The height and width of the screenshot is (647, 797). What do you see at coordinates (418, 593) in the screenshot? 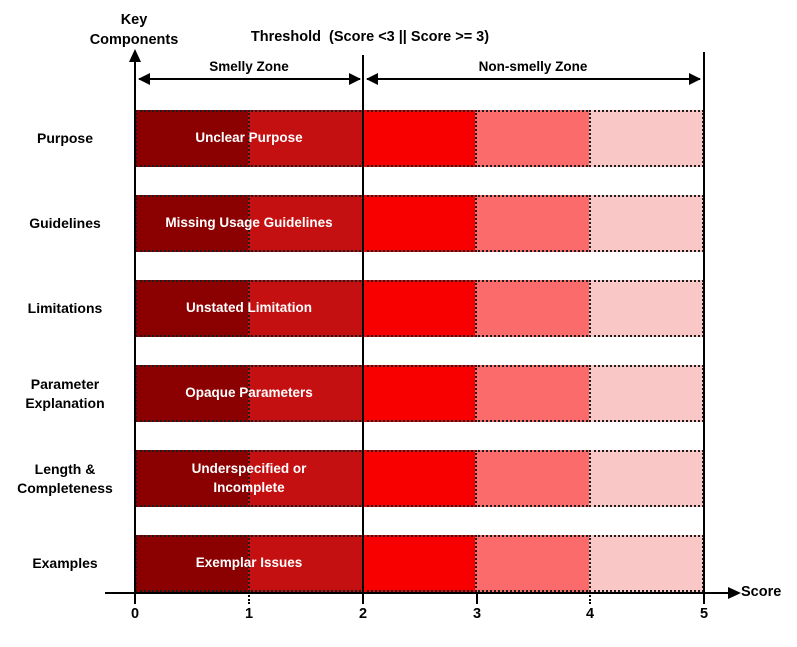
I see `x-axis-line` at bounding box center [418, 593].